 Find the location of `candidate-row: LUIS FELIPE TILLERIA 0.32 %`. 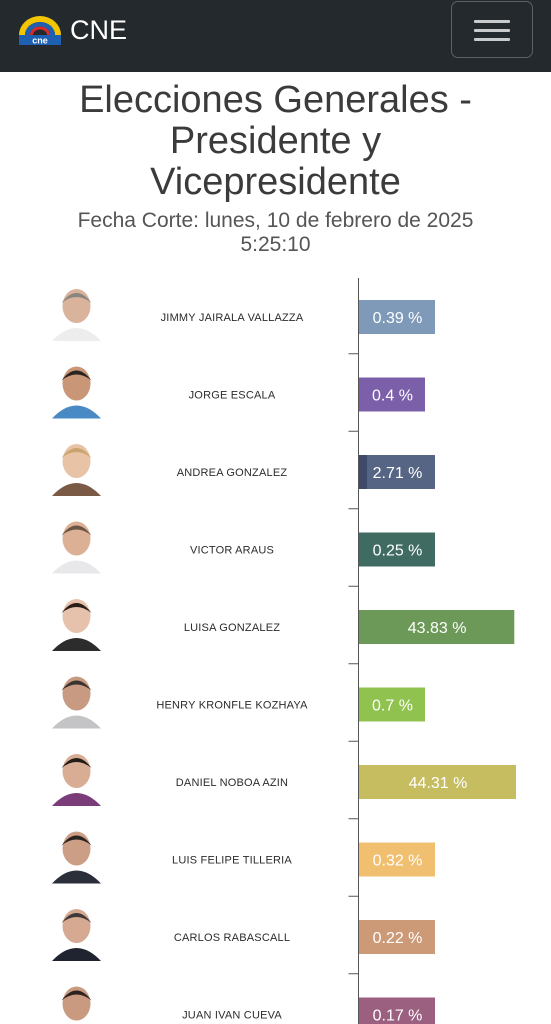

candidate-row: LUIS FELIPE TILLERIA 0.32 % is located at coordinates (240, 860).